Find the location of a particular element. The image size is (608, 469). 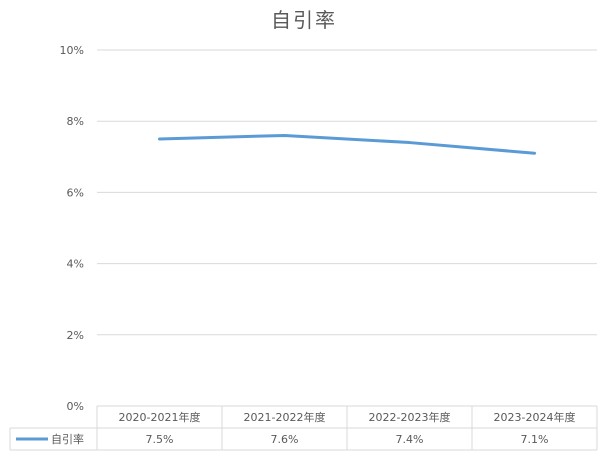

x-category-label: 2023-2024年度 is located at coordinates (535, 417).